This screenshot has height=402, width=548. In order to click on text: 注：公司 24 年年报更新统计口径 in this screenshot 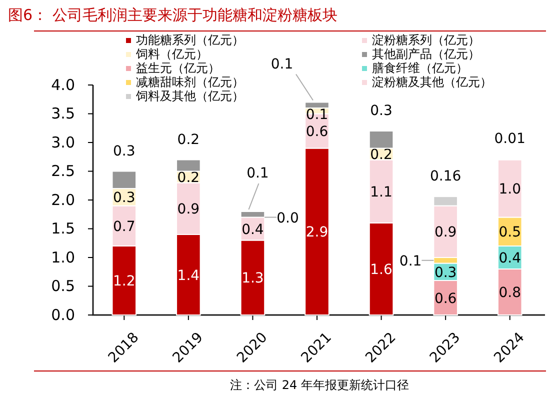, I will do `click(319, 385)`.